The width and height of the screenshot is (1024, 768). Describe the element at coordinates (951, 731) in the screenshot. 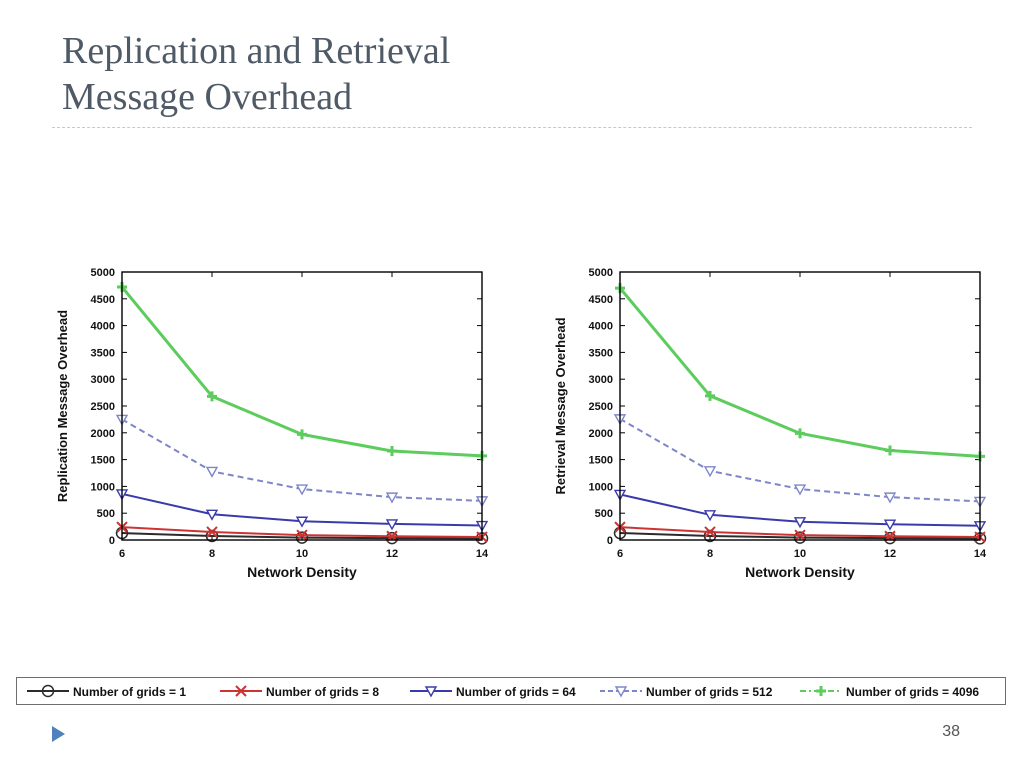

I see `page-number: 38` at that location.